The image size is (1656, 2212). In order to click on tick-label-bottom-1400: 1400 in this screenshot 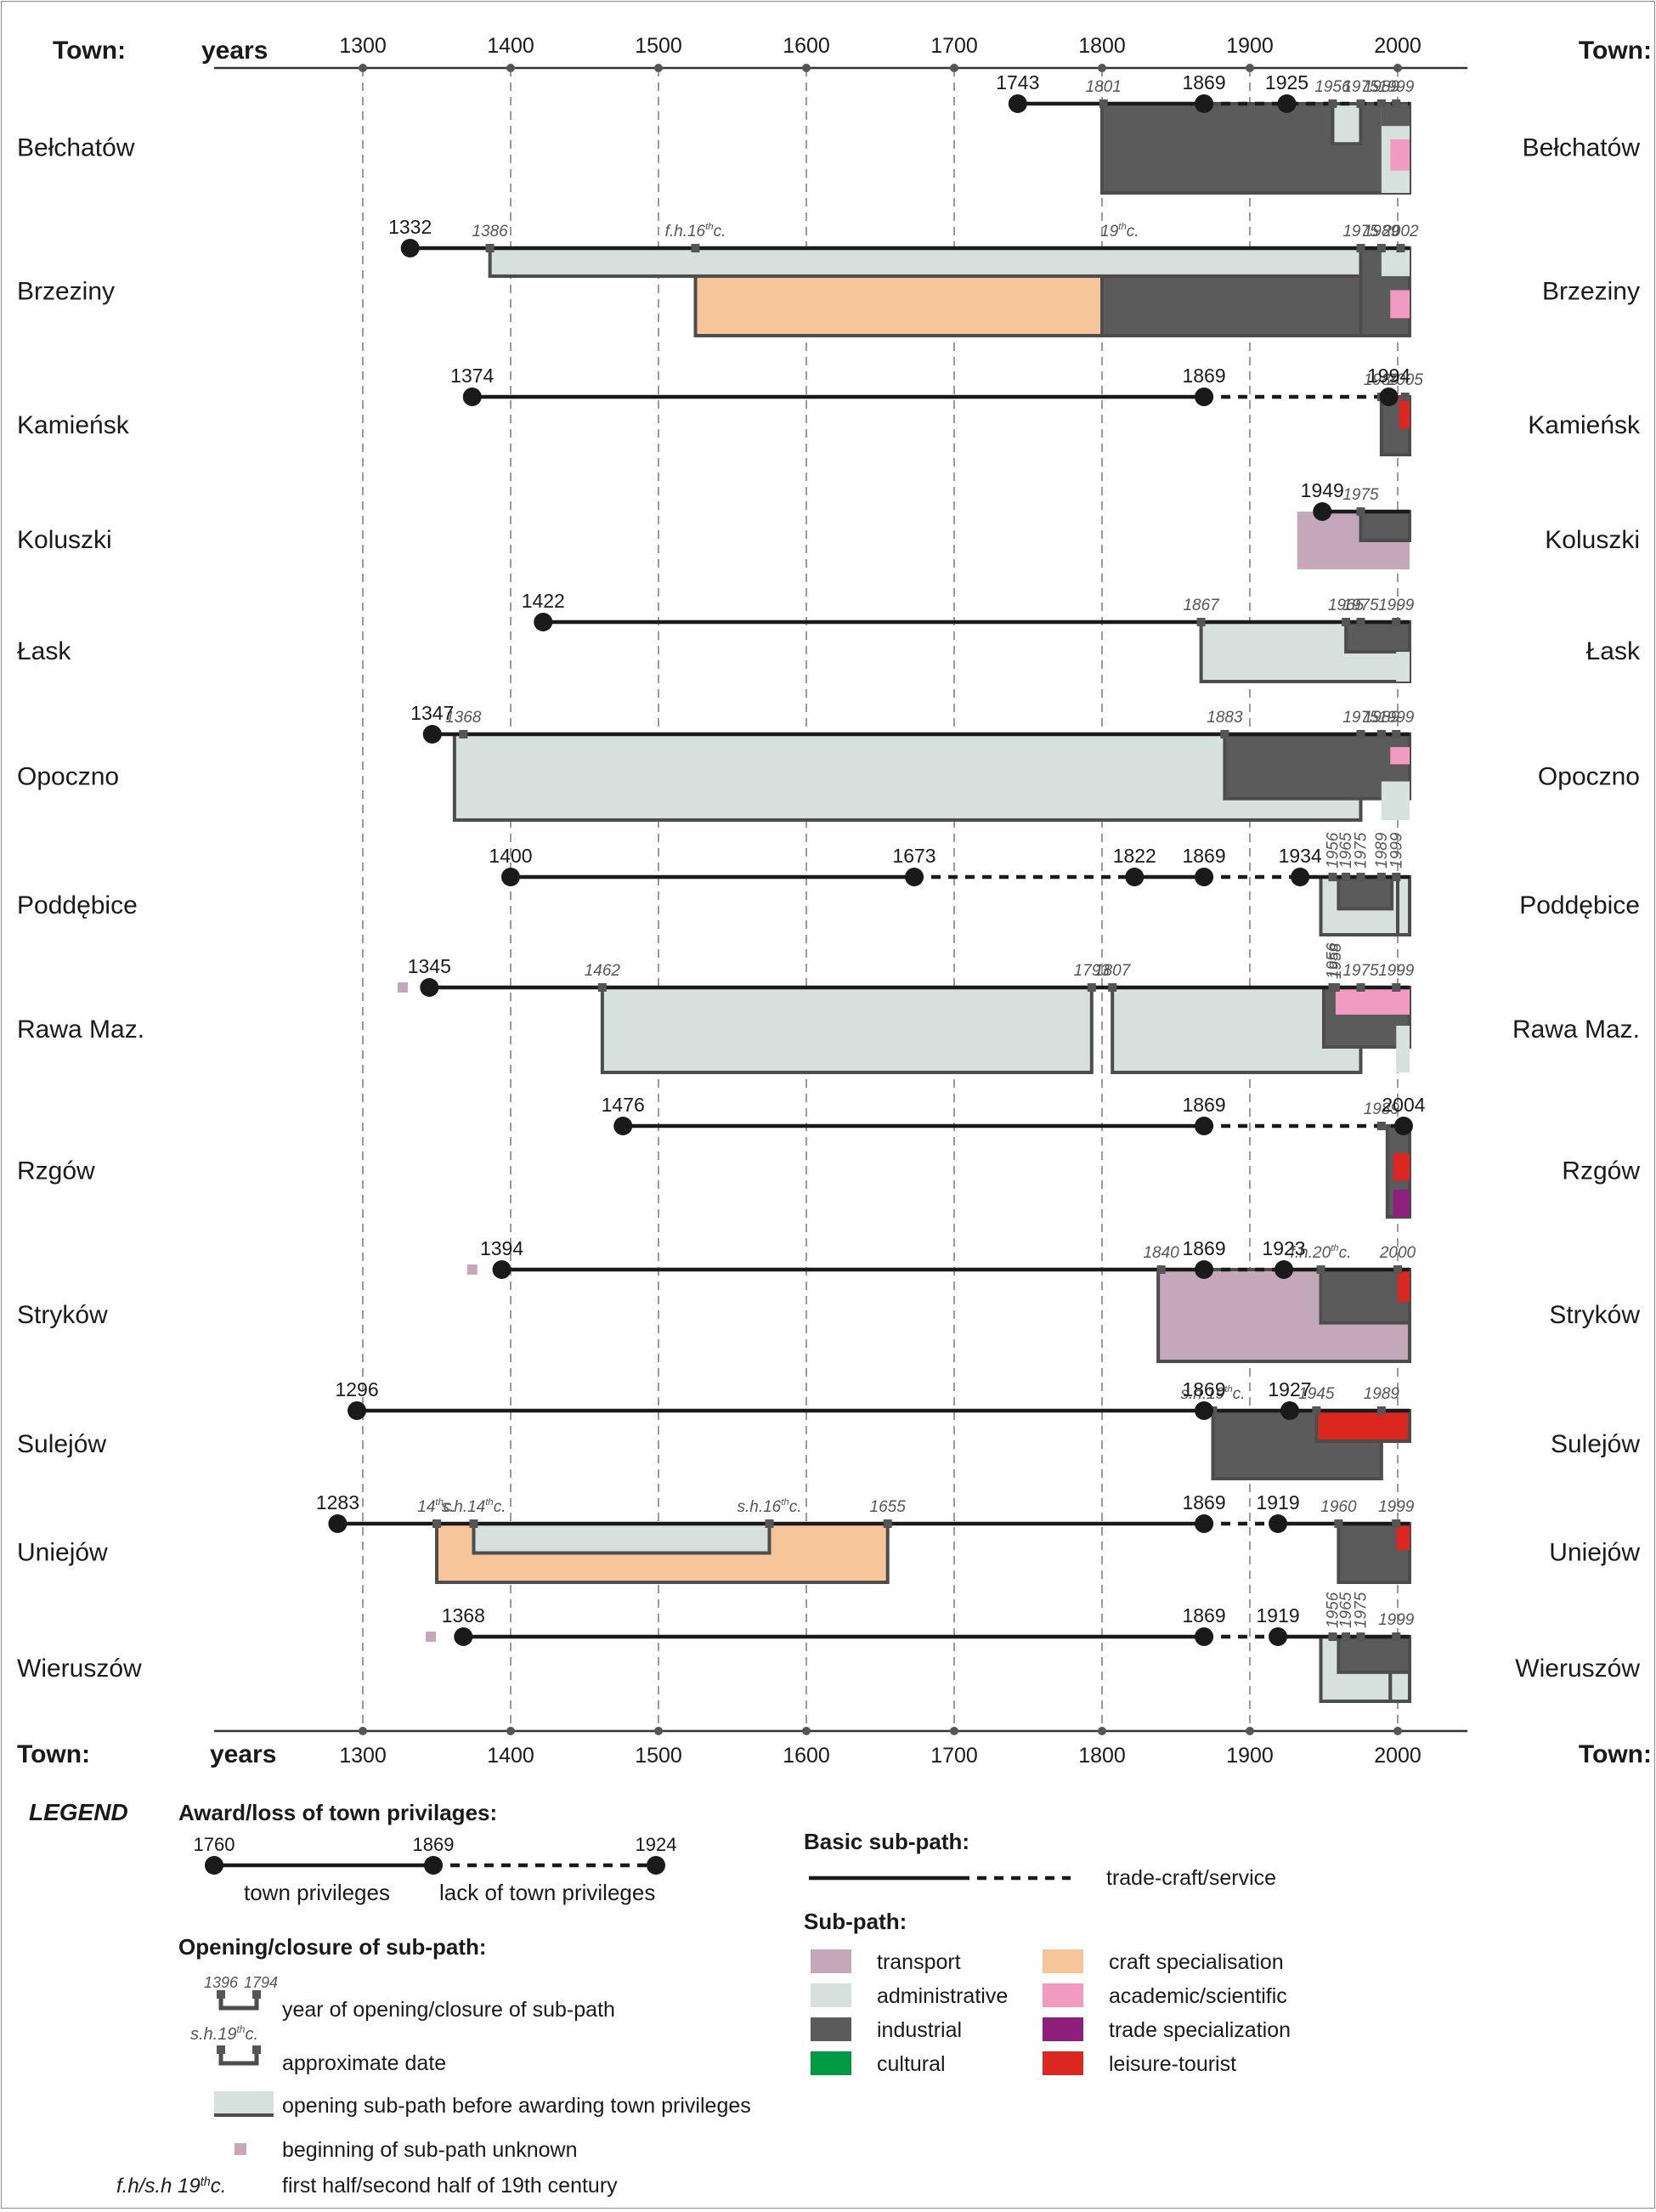, I will do `click(511, 1756)`.